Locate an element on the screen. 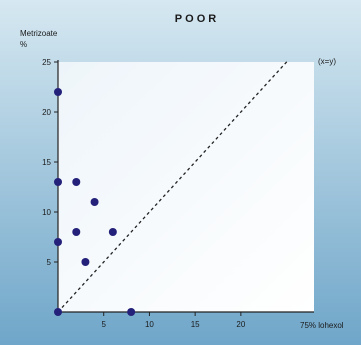 This screenshot has height=345, width=361. y-tick-label: 15 is located at coordinates (46, 162).